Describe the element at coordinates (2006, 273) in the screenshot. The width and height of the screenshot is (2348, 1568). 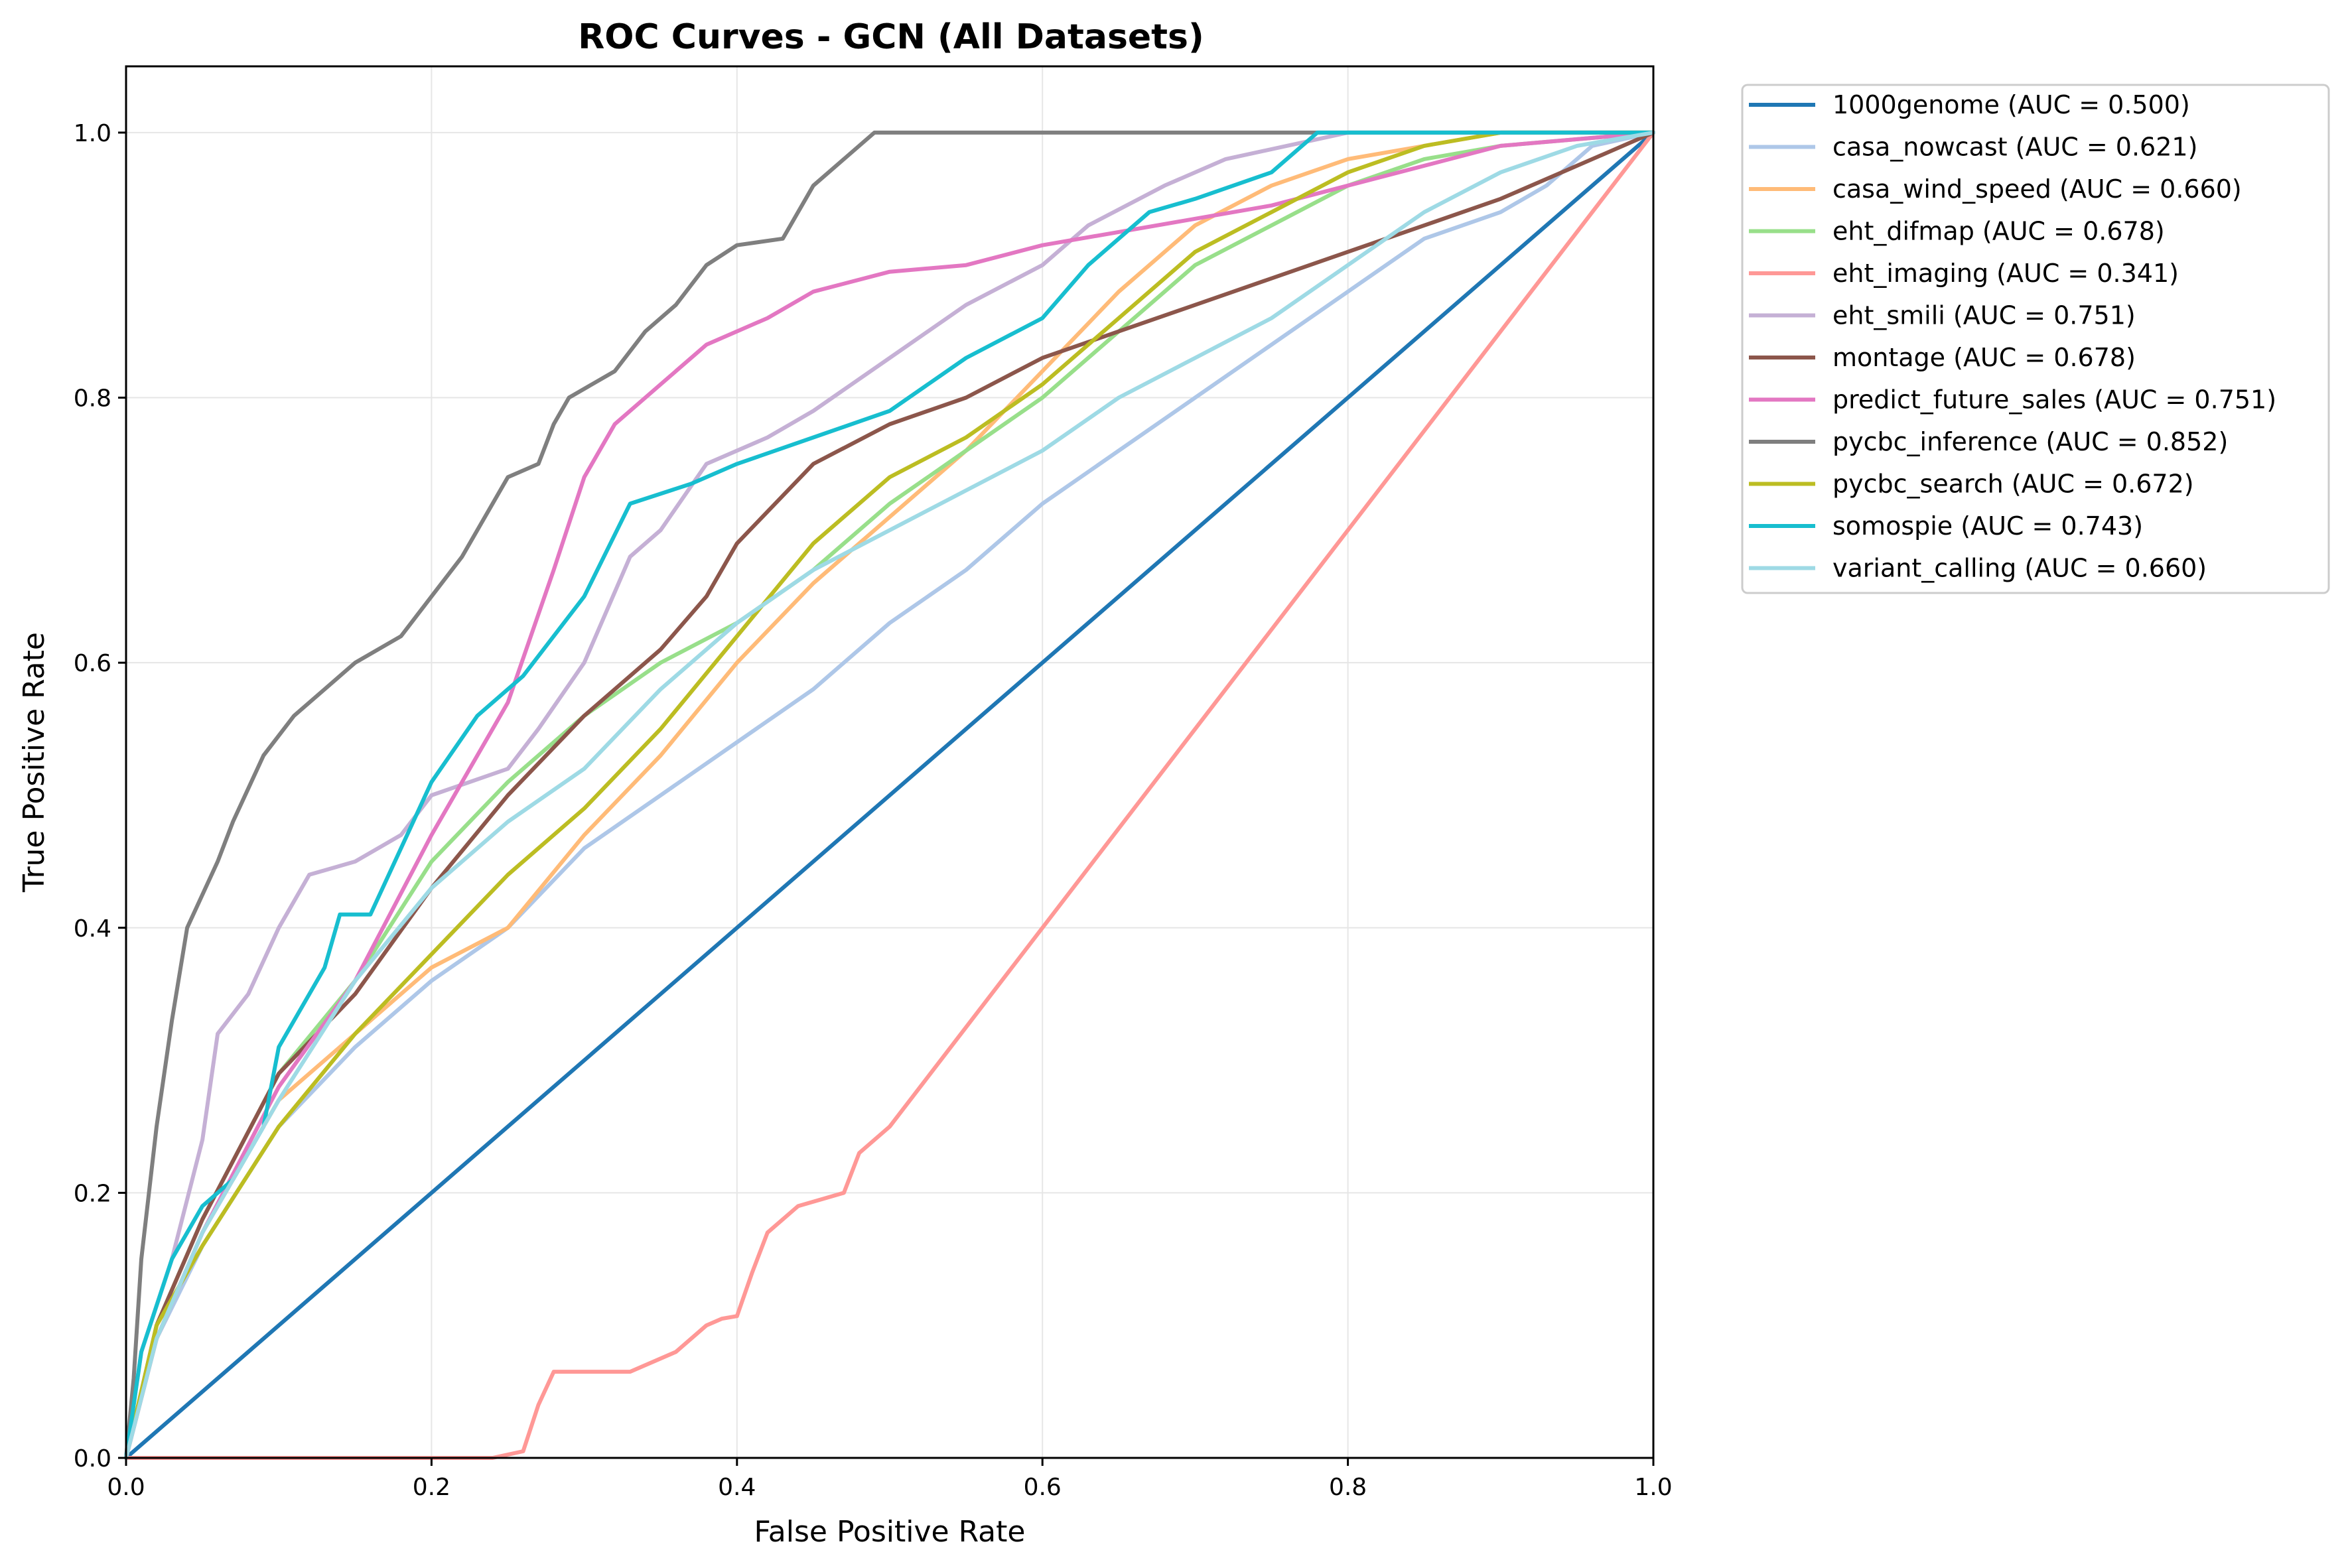
I see `legend-label: eht_imaging (AUC = 0.341)` at that location.